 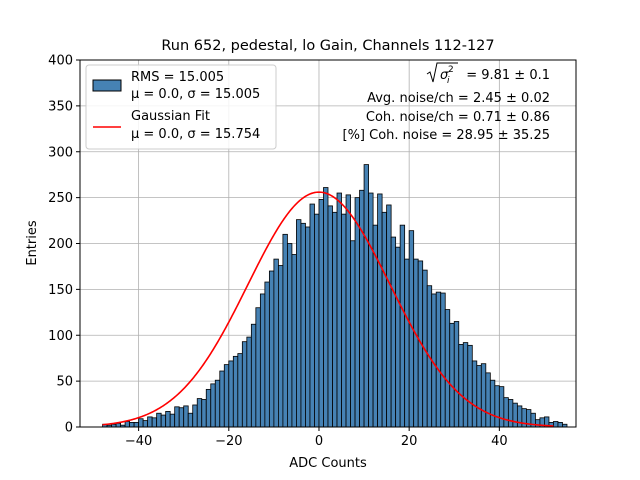 What do you see at coordinates (60, 106) in the screenshot?
I see `y-tick-label: 350` at bounding box center [60, 106].